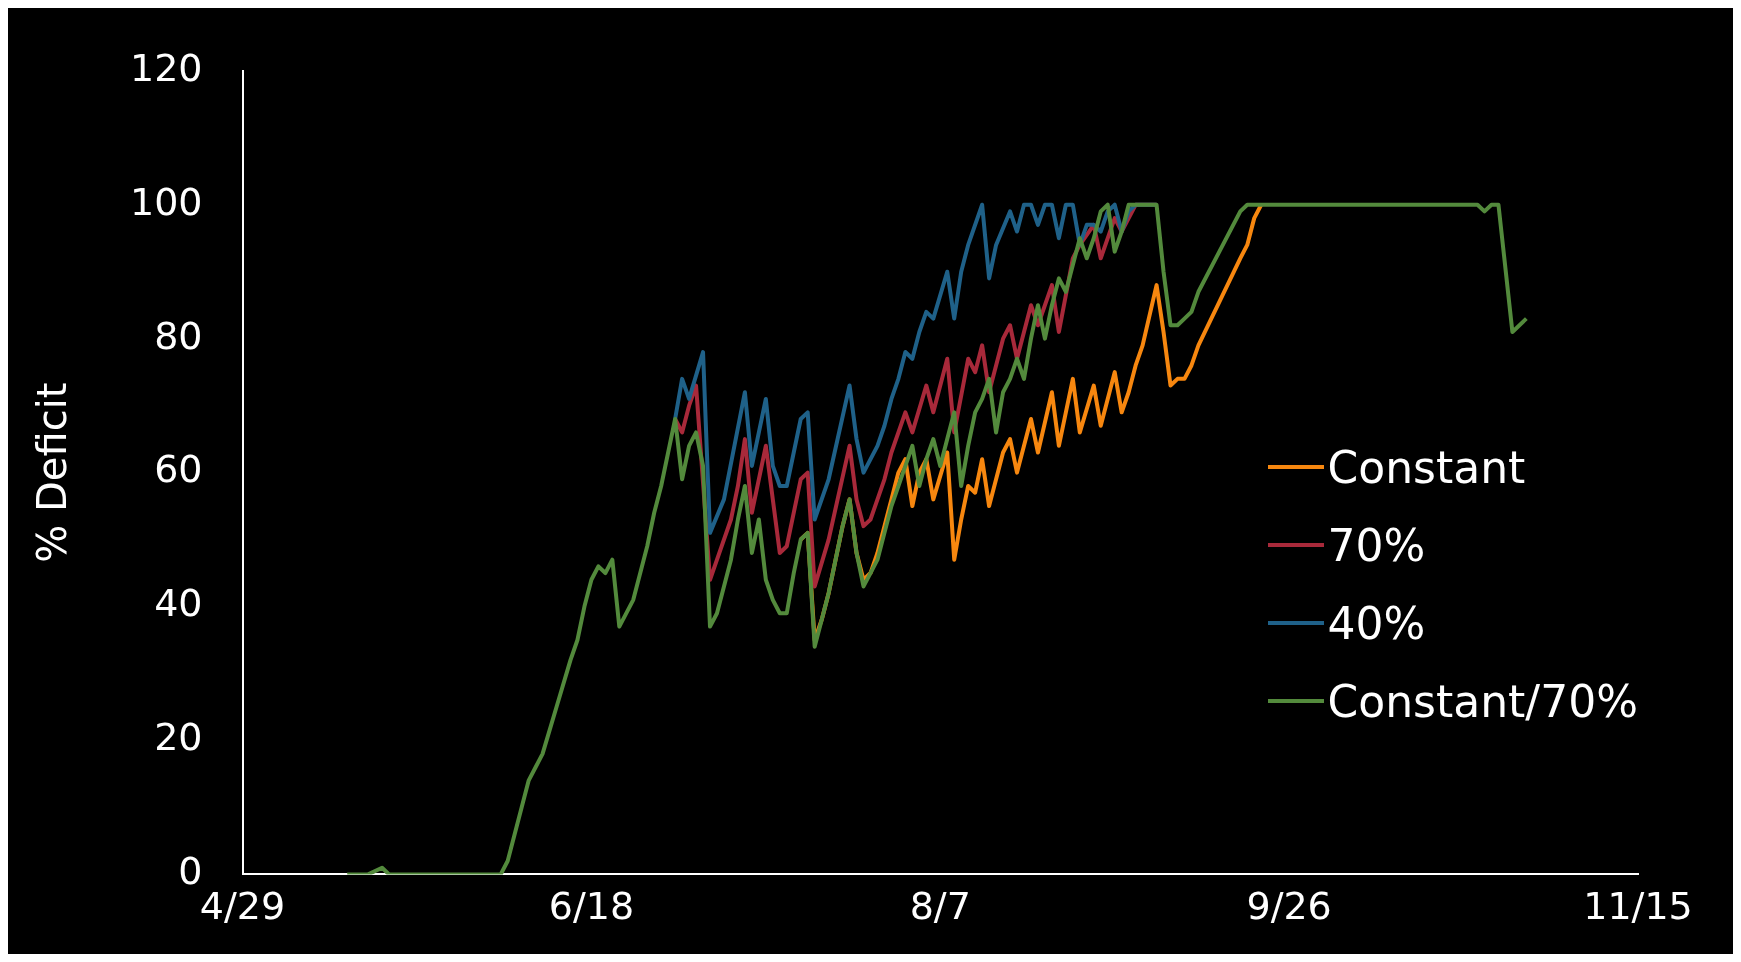  I want to click on legend-label: Constant/70%, so click(1482, 701).